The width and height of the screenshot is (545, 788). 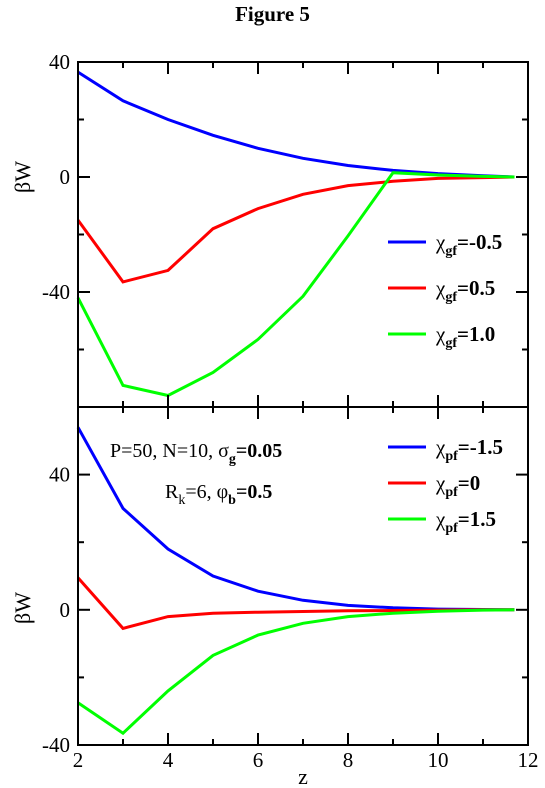 What do you see at coordinates (78, 760) in the screenshot?
I see `xtick-label-0: 2` at bounding box center [78, 760].